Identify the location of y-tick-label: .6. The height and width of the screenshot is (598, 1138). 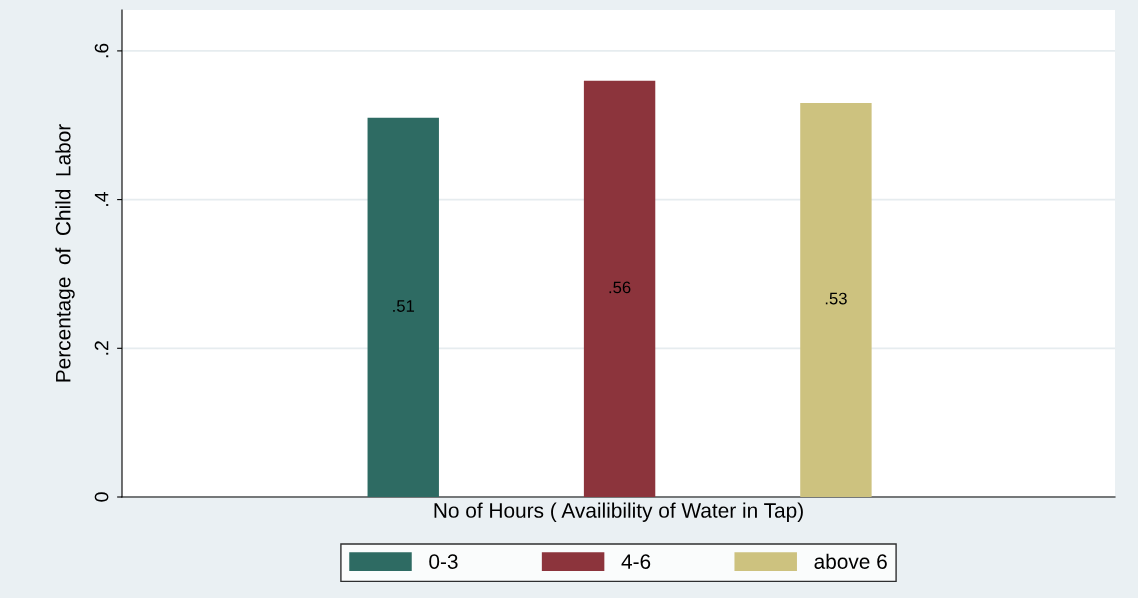
(101, 50).